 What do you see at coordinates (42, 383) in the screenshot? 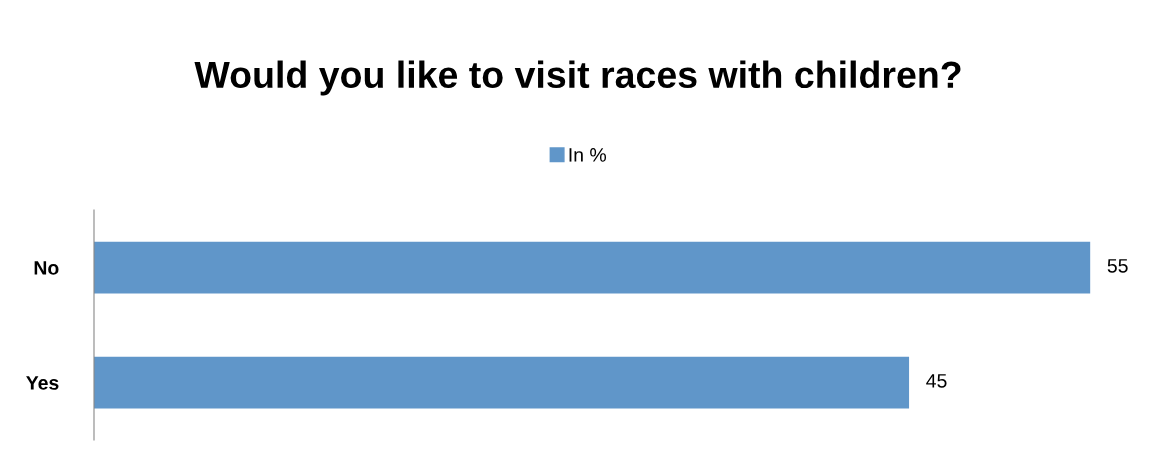
I see `y-tick-label: Yes` at bounding box center [42, 383].